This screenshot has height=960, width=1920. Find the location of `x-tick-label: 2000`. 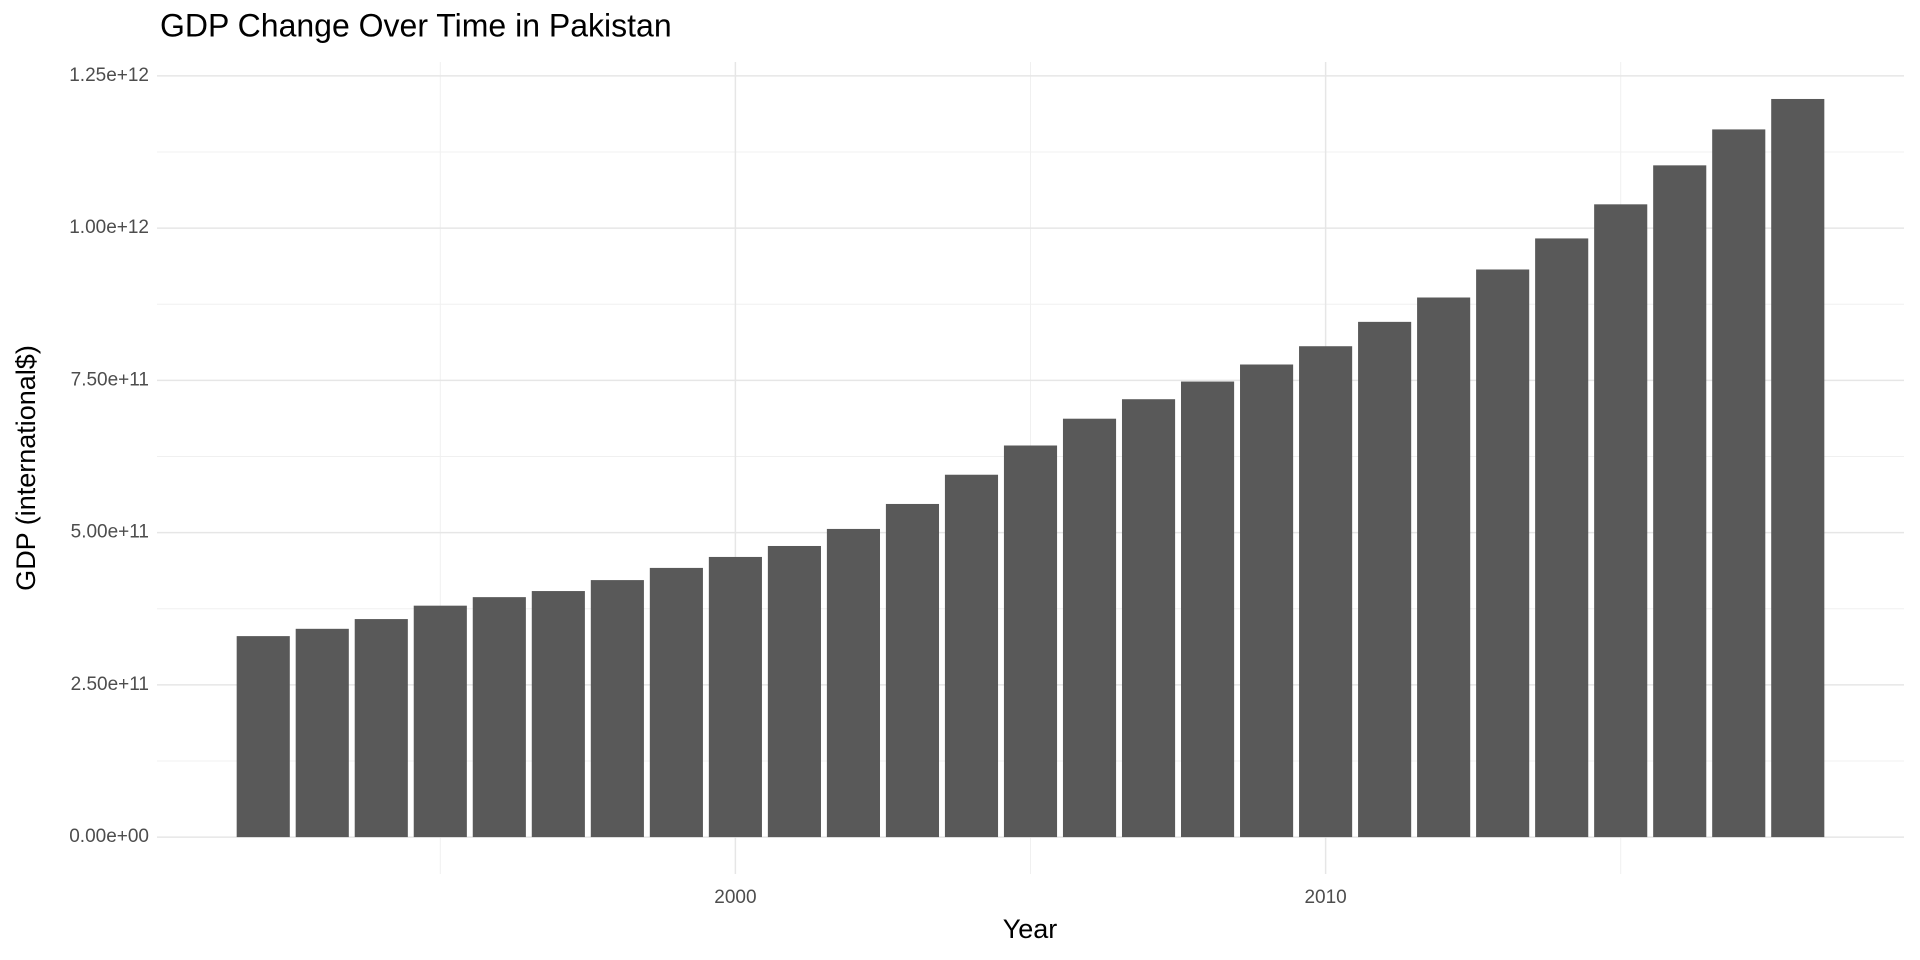

x-tick-label: 2000 is located at coordinates (735, 897).